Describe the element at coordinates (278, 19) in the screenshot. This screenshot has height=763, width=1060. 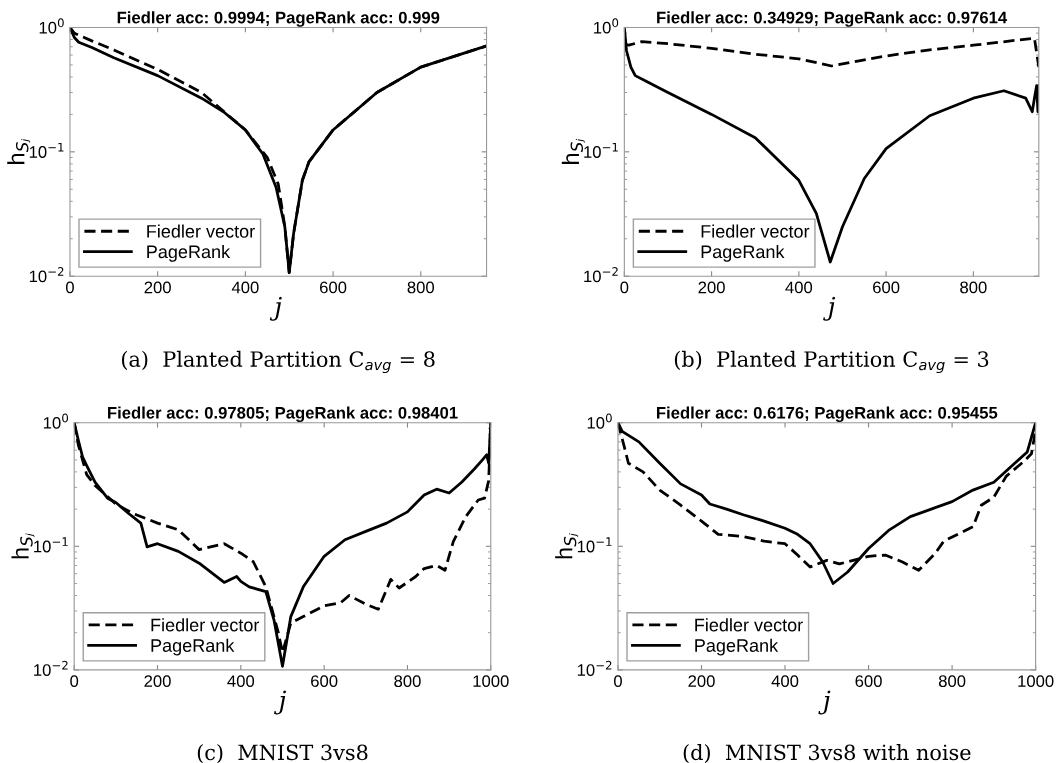
I see `chart-title: Fiedler acc: 0.9994; PageRank acc: 0.999` at that location.